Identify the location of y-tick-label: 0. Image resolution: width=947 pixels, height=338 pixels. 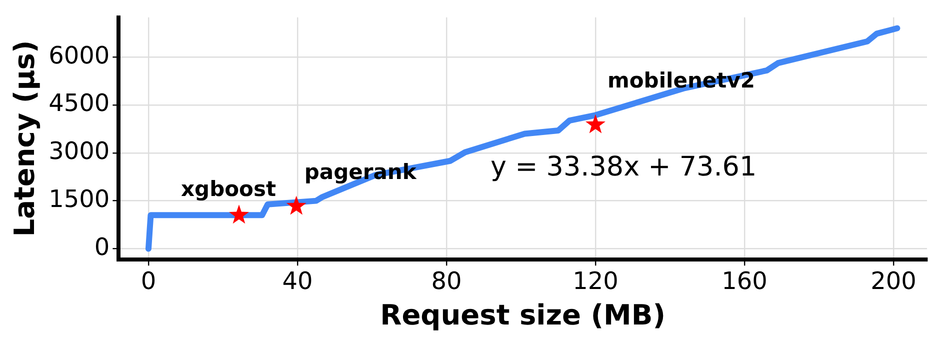
(102, 246).